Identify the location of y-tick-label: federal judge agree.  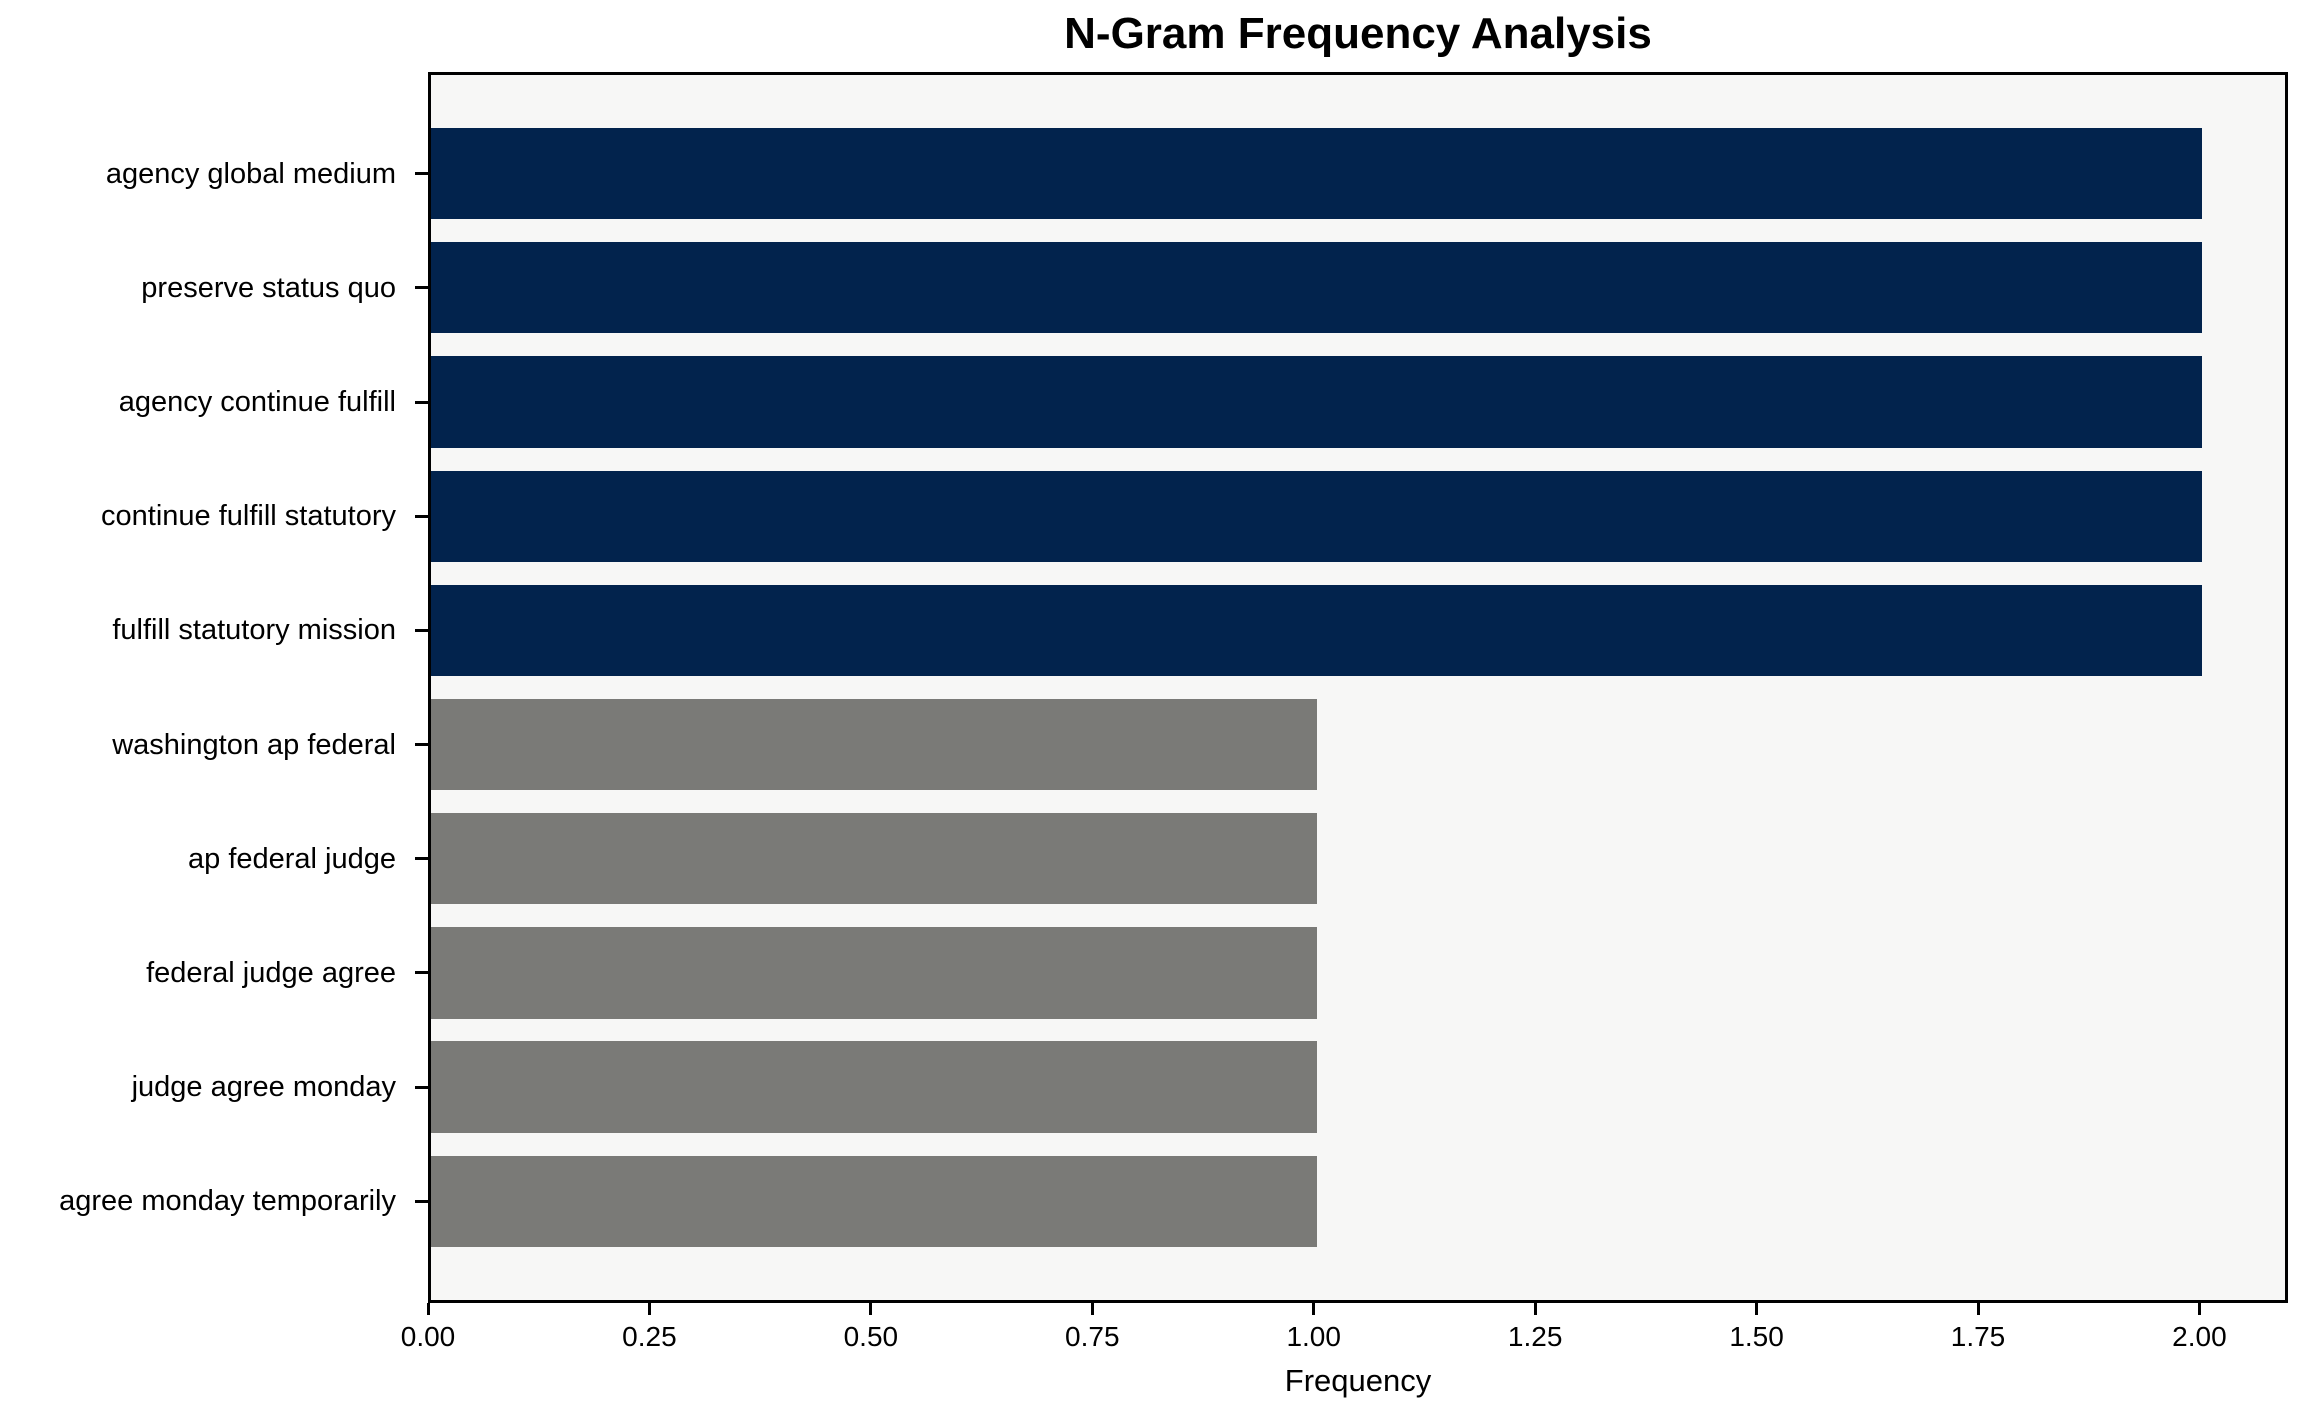
(271, 972).